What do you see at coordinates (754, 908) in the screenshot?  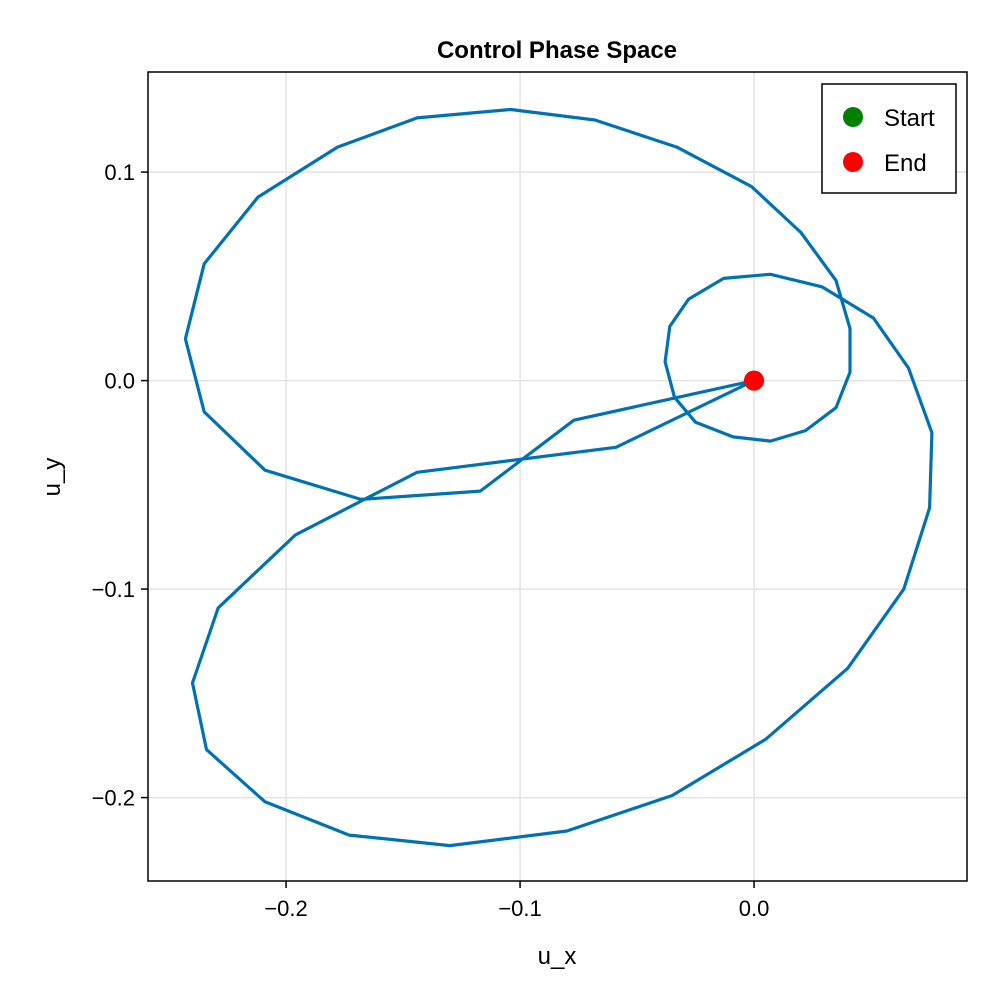 I see `x-tick-label: 0.0` at bounding box center [754, 908].